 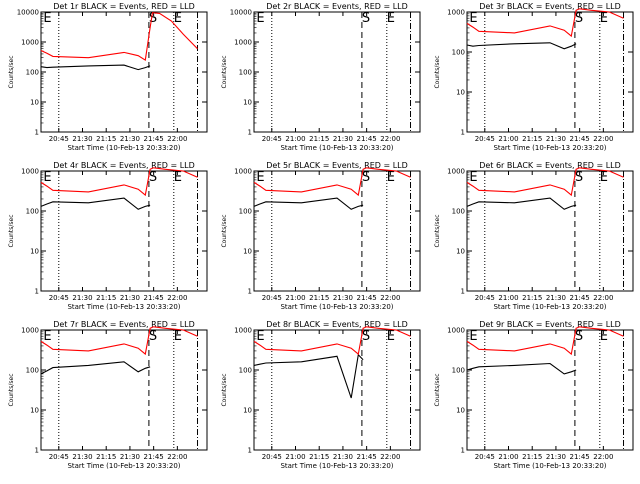 What do you see at coordinates (337, 6) in the screenshot?
I see `panel-title: Det 2r BLACK = Events, RED = LLD` at bounding box center [337, 6].